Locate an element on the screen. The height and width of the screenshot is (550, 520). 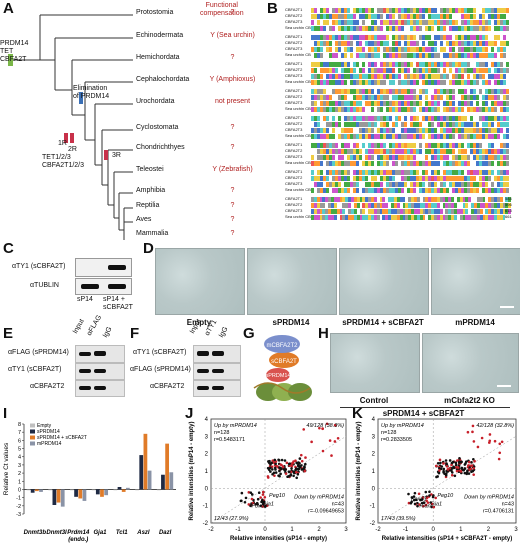
x-tick-label: 2 is located at coordinates (319, 530).